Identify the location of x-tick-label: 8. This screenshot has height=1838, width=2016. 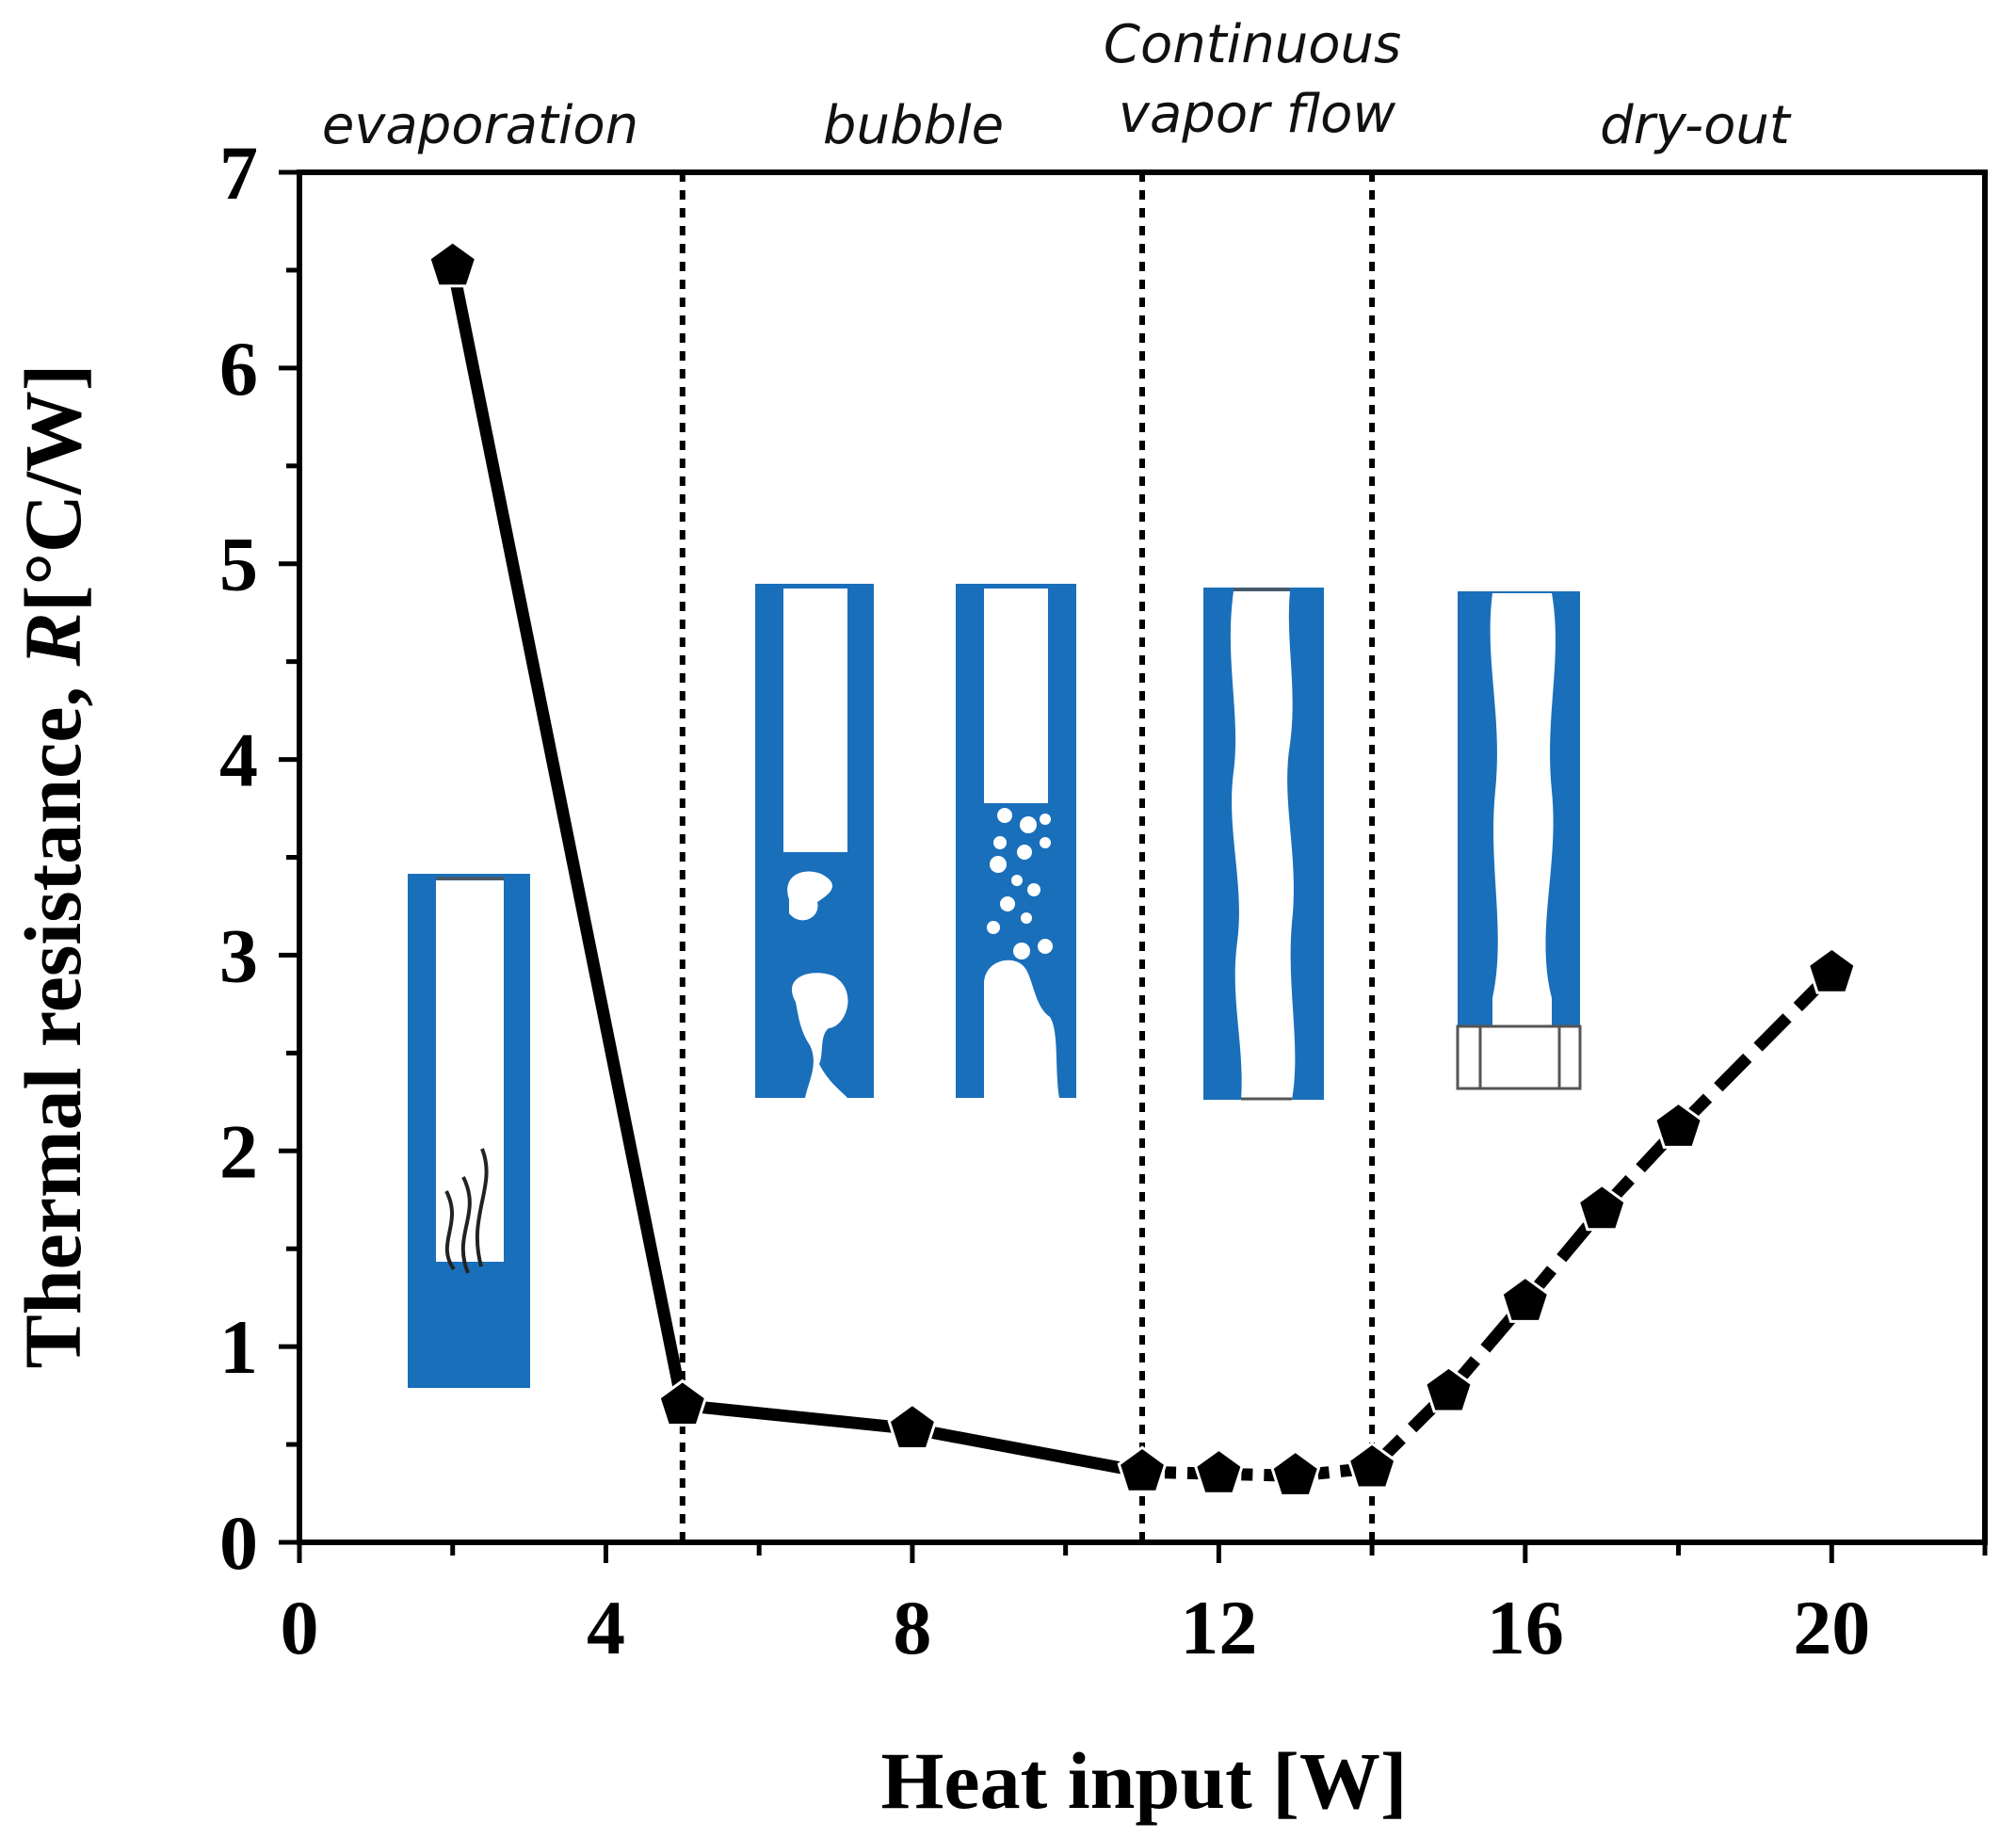
(912, 1627).